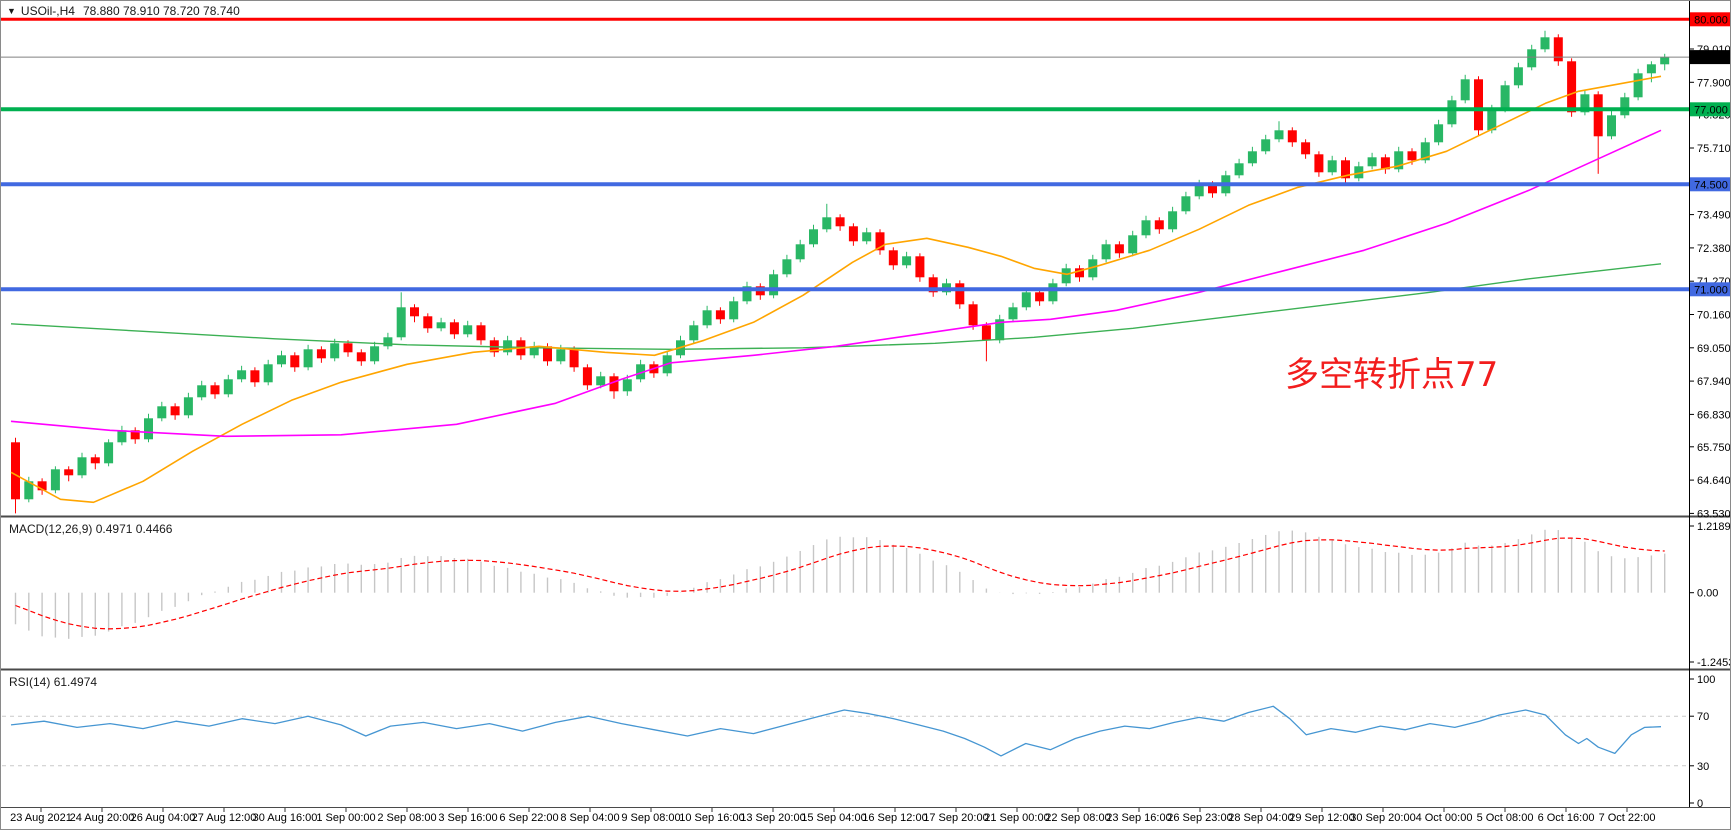 This screenshot has width=1731, height=830. What do you see at coordinates (1714, 527) in the screenshot?
I see `svg-text: 1.2189` at bounding box center [1714, 527].